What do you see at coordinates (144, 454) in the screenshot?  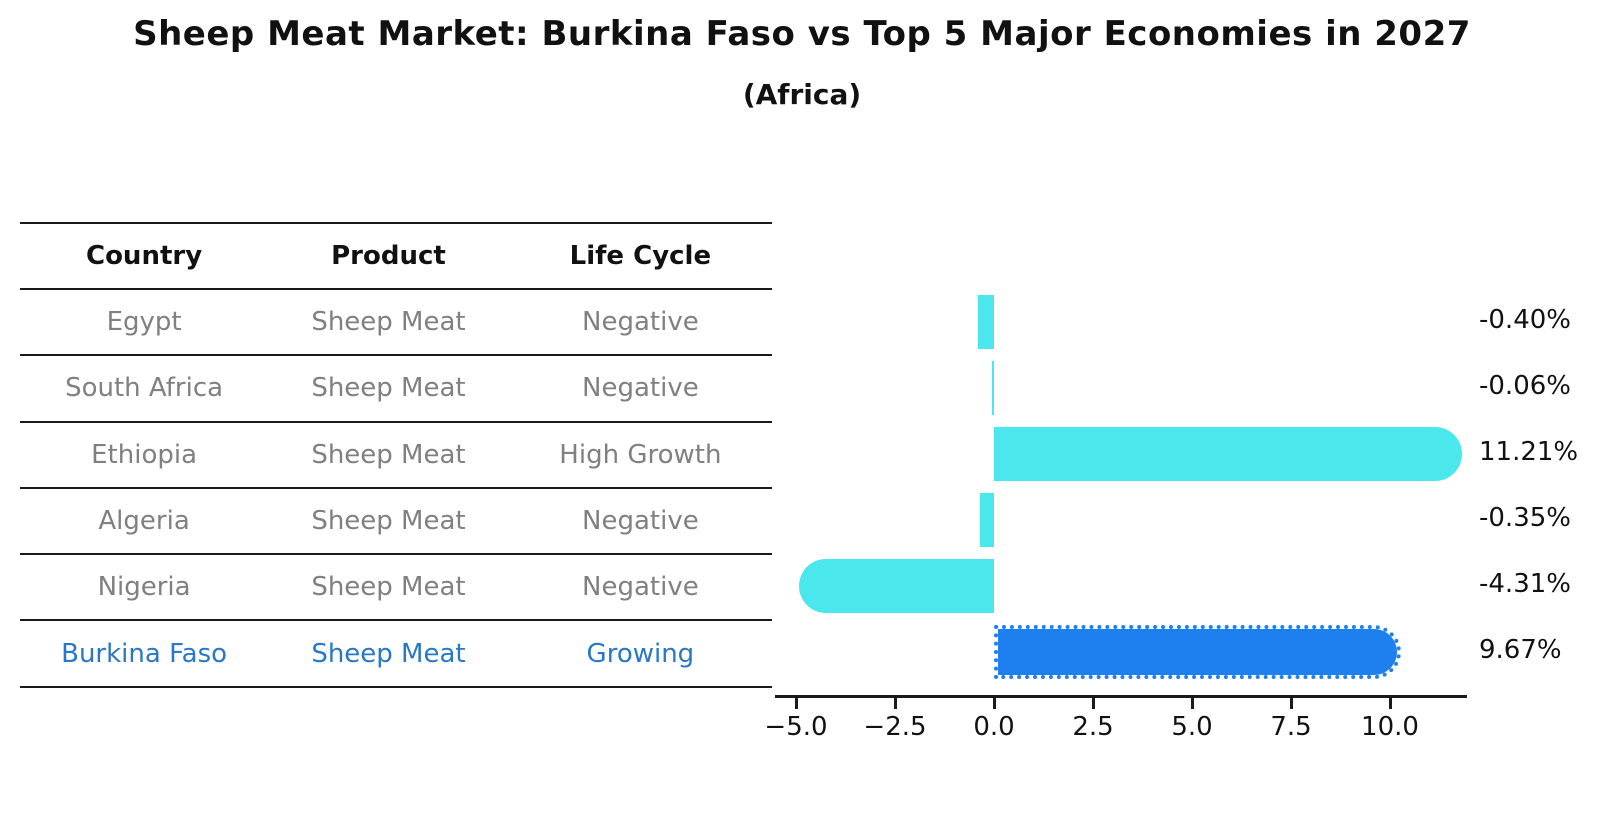 I see `table-cell-country: Ethiopia` at bounding box center [144, 454].